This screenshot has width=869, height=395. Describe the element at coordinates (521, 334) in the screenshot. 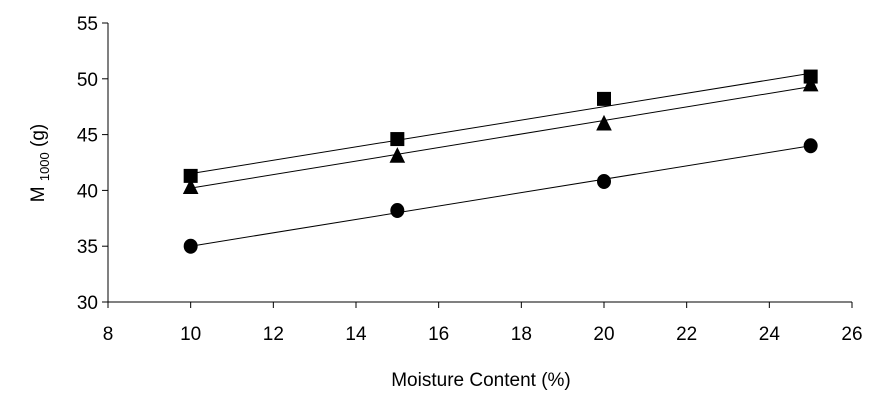

I see `x-tick-label: 18` at that location.